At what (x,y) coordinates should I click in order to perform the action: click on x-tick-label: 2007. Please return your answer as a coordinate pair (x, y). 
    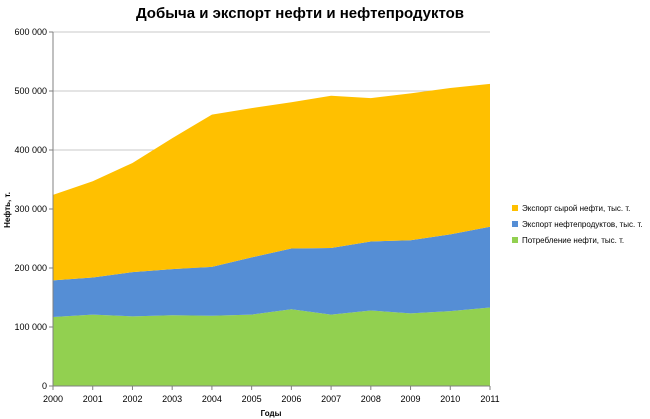
    Looking at the image, I should click on (331, 399).